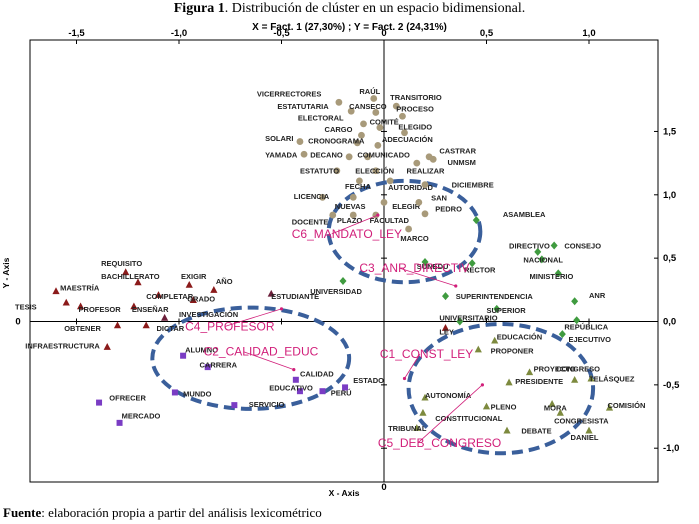  What do you see at coordinates (121, 263) in the screenshot?
I see `point-label: REQUISITO` at bounding box center [121, 263].